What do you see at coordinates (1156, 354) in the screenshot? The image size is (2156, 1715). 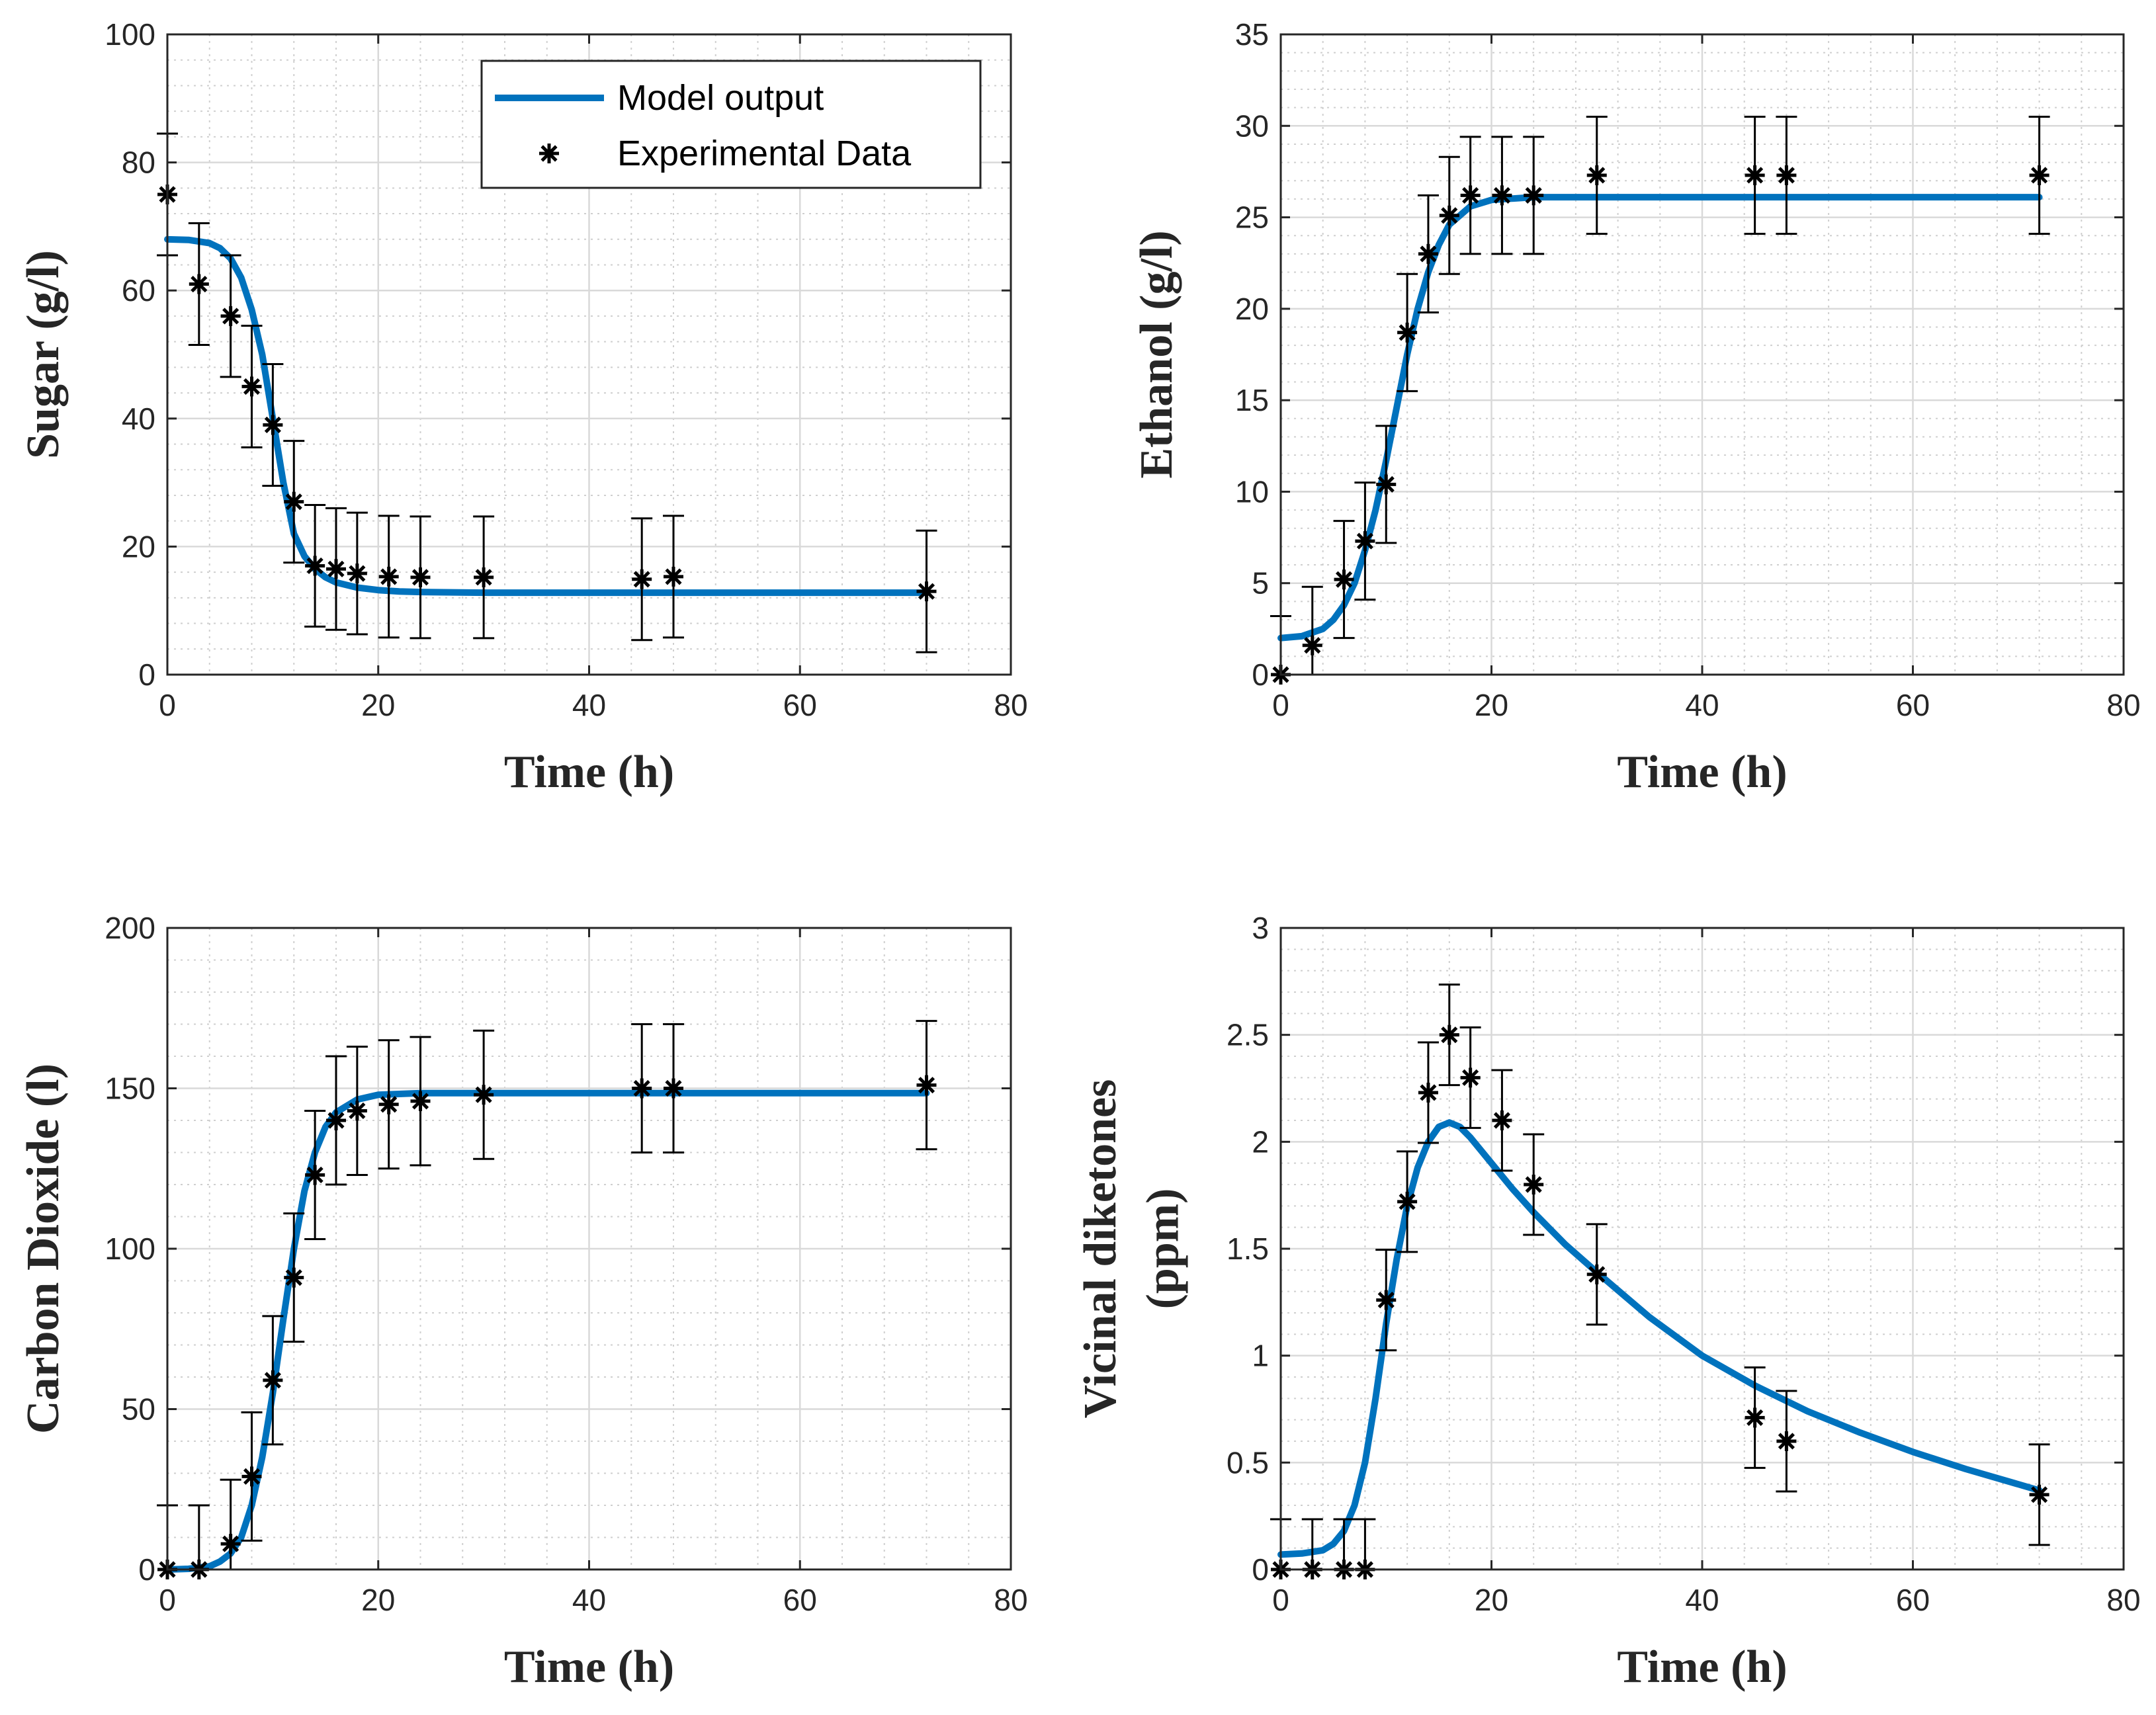 I see `y-axis-label: Ethanol (g/l)` at bounding box center [1156, 354].